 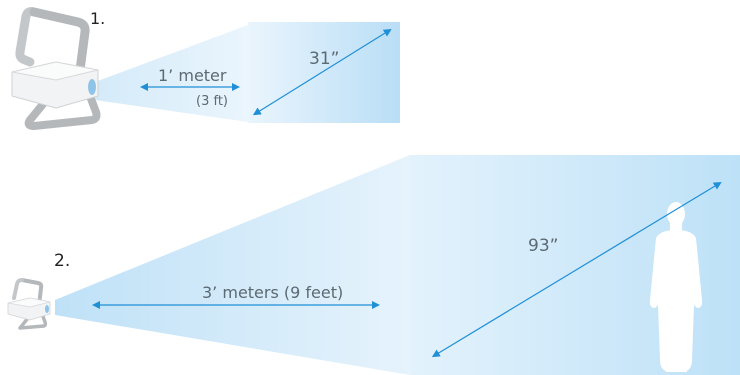 What do you see at coordinates (192, 75) in the screenshot?
I see `distance-label: 1’ meter` at bounding box center [192, 75].